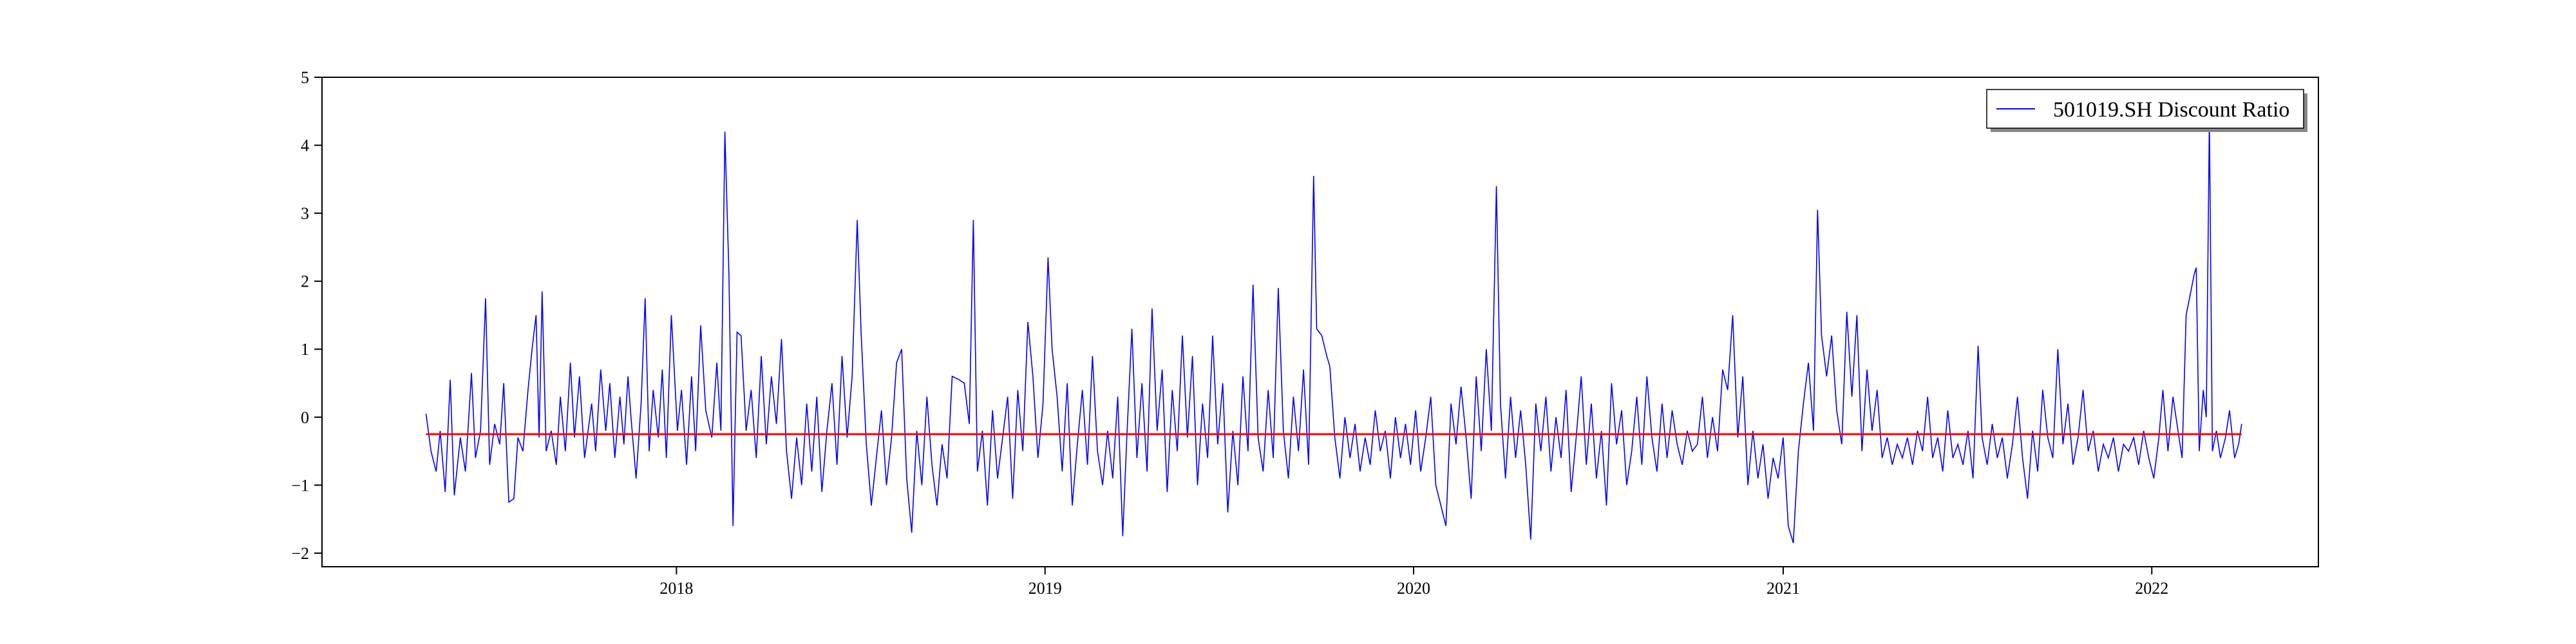 The width and height of the screenshot is (2576, 644). Describe the element at coordinates (305, 77) in the screenshot. I see `y-tick-label: 5` at that location.